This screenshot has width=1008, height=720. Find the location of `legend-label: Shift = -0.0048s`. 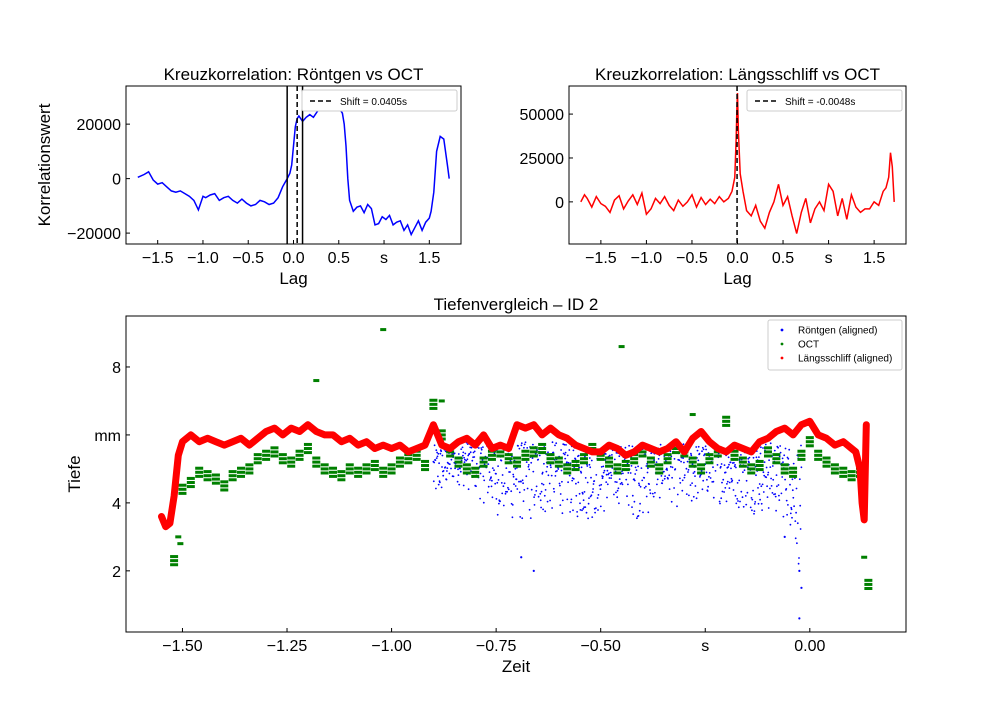

legend-label: Shift = -0.0048s is located at coordinates (820, 102).